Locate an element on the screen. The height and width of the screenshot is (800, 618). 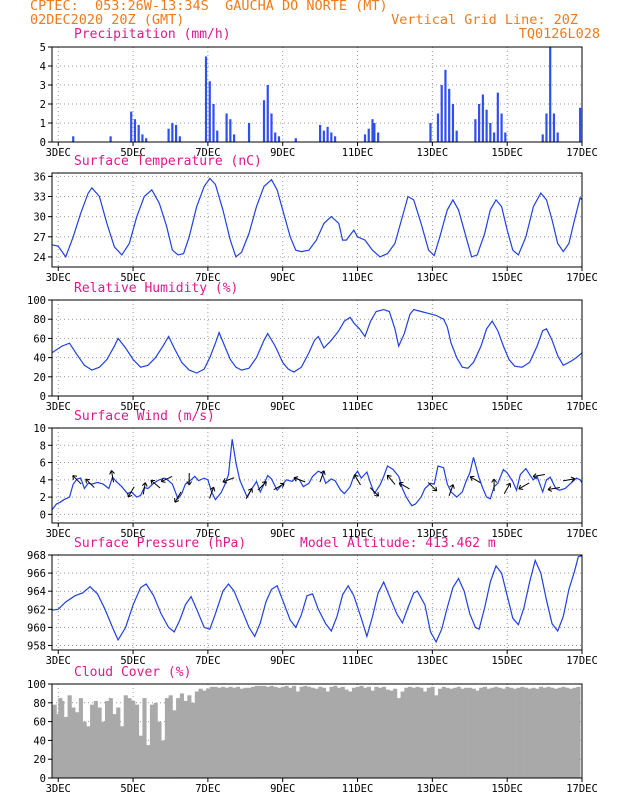
panel-title: Surface Temperature (nC) is located at coordinates (168, 161).